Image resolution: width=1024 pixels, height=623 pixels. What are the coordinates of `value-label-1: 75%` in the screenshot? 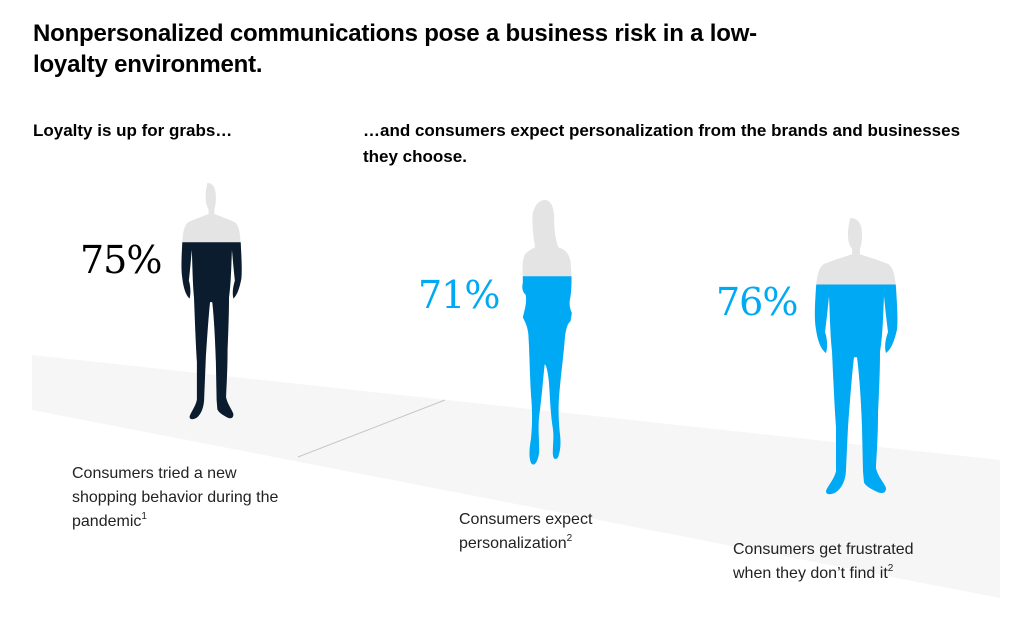 It's located at (121, 260).